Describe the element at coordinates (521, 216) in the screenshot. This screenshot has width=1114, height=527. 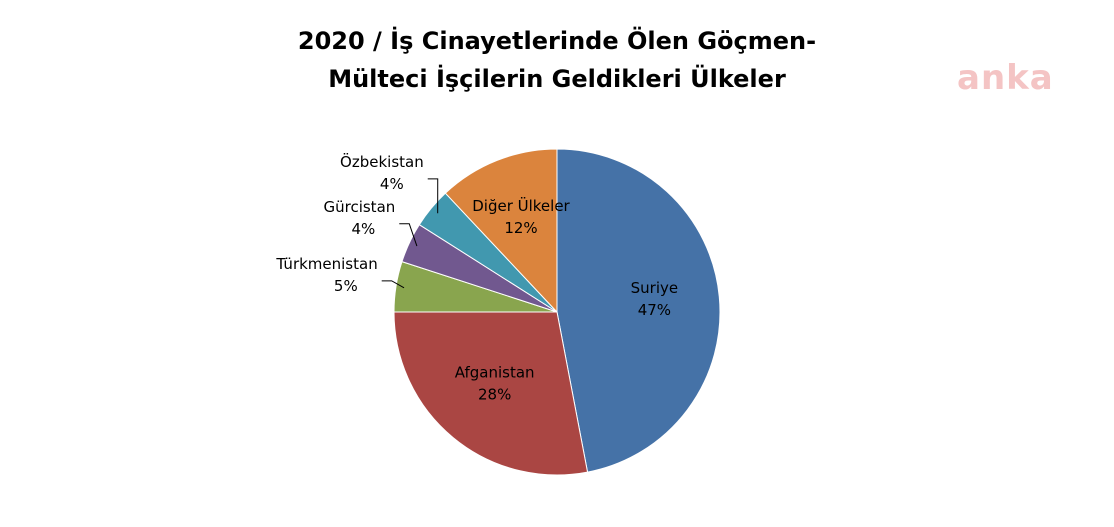
I see `data-label: Diğer Ülkeler 12%` at that location.